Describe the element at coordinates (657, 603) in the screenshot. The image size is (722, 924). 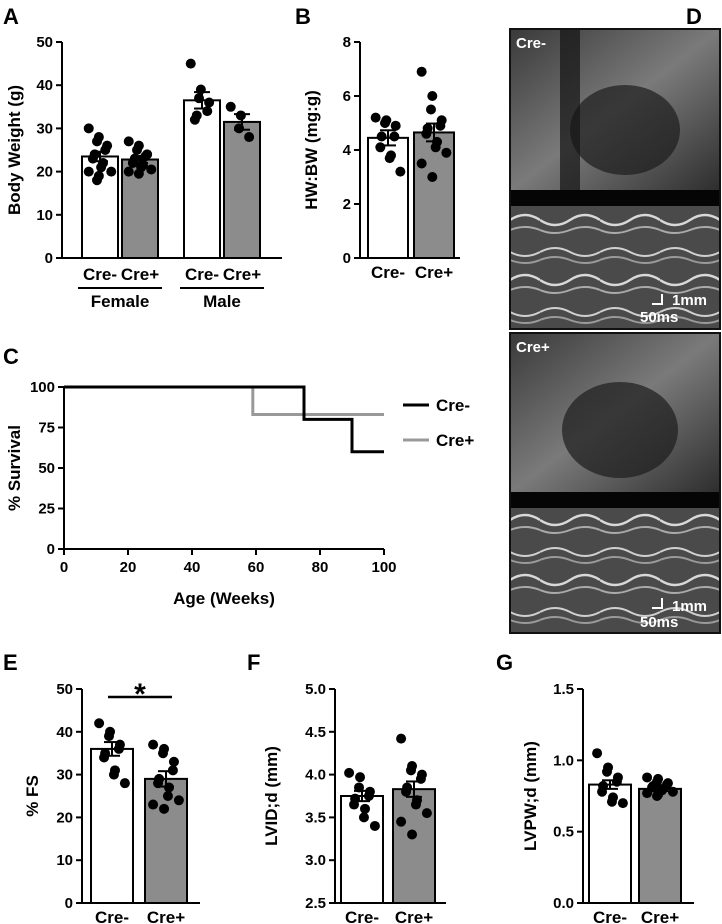
I see `scale-bar-bottom` at that location.